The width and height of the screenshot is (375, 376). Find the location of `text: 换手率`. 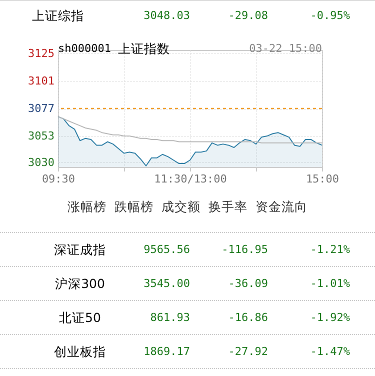

text: 换手率 is located at coordinates (228, 206).